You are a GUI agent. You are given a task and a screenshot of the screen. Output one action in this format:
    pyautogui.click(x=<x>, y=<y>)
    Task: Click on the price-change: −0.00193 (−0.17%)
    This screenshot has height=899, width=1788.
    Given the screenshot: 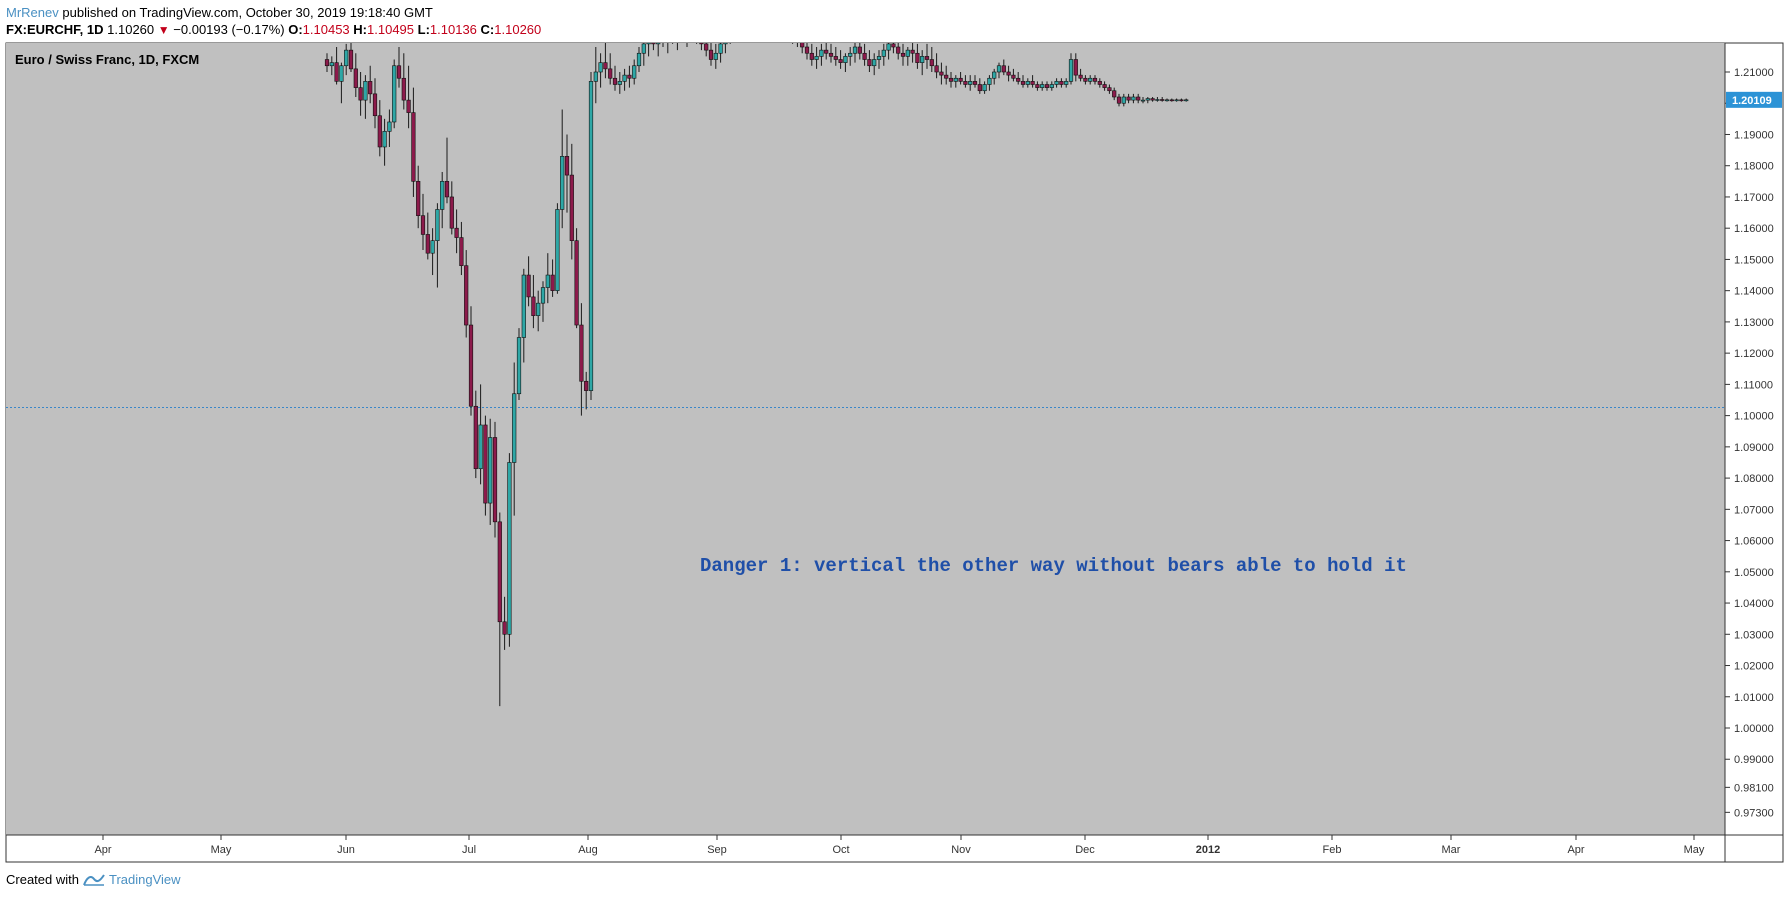 What is the action you would take?
    pyautogui.click(x=229, y=29)
    